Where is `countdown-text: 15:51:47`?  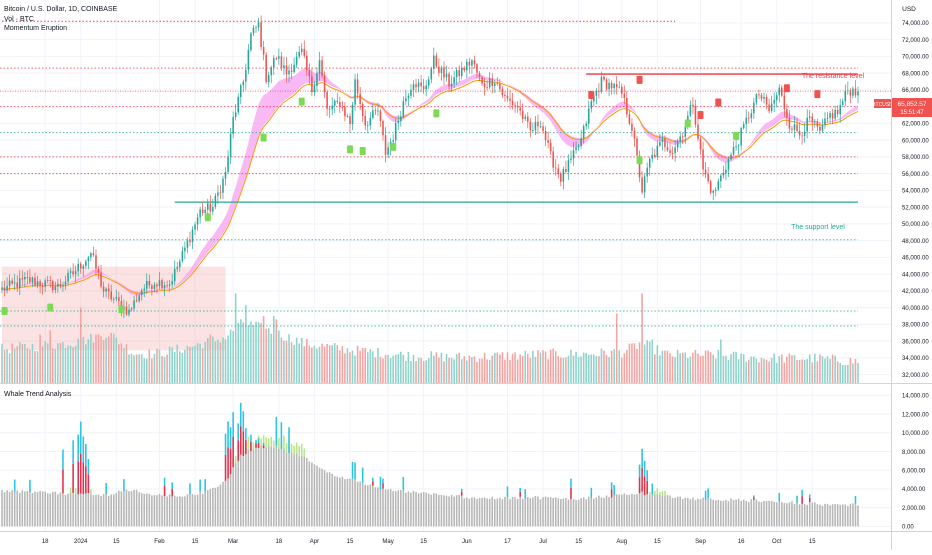
countdown-text: 15:51:47 is located at coordinates (912, 113).